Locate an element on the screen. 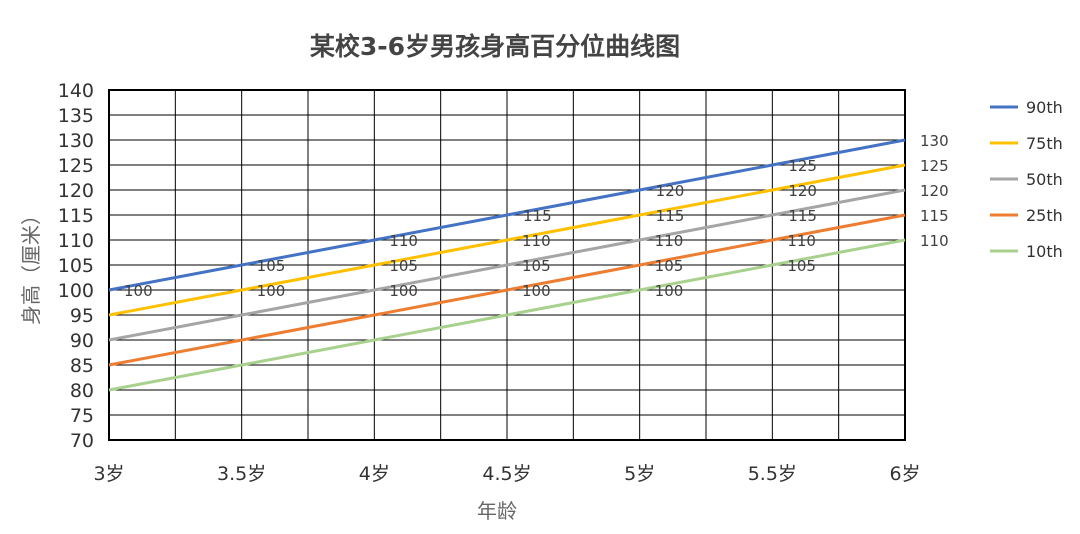  legend-label: 25th is located at coordinates (1044, 215).